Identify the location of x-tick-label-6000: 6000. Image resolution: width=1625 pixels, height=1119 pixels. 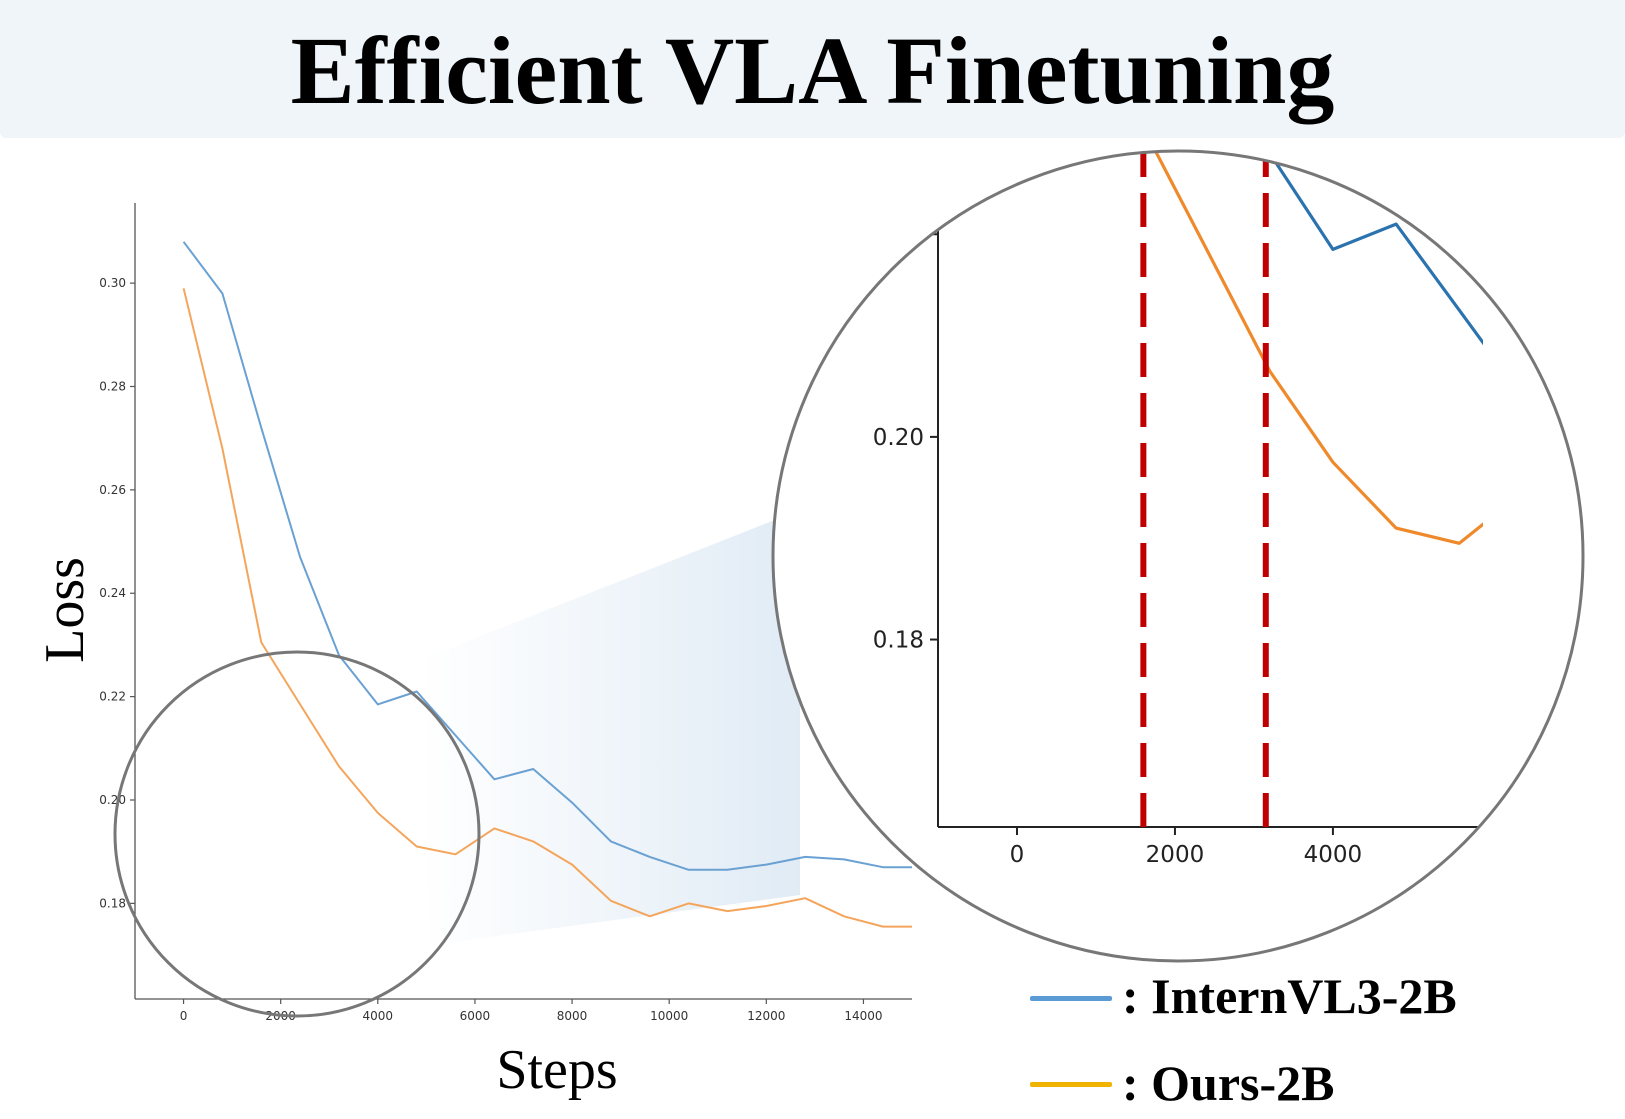
(475, 1016).